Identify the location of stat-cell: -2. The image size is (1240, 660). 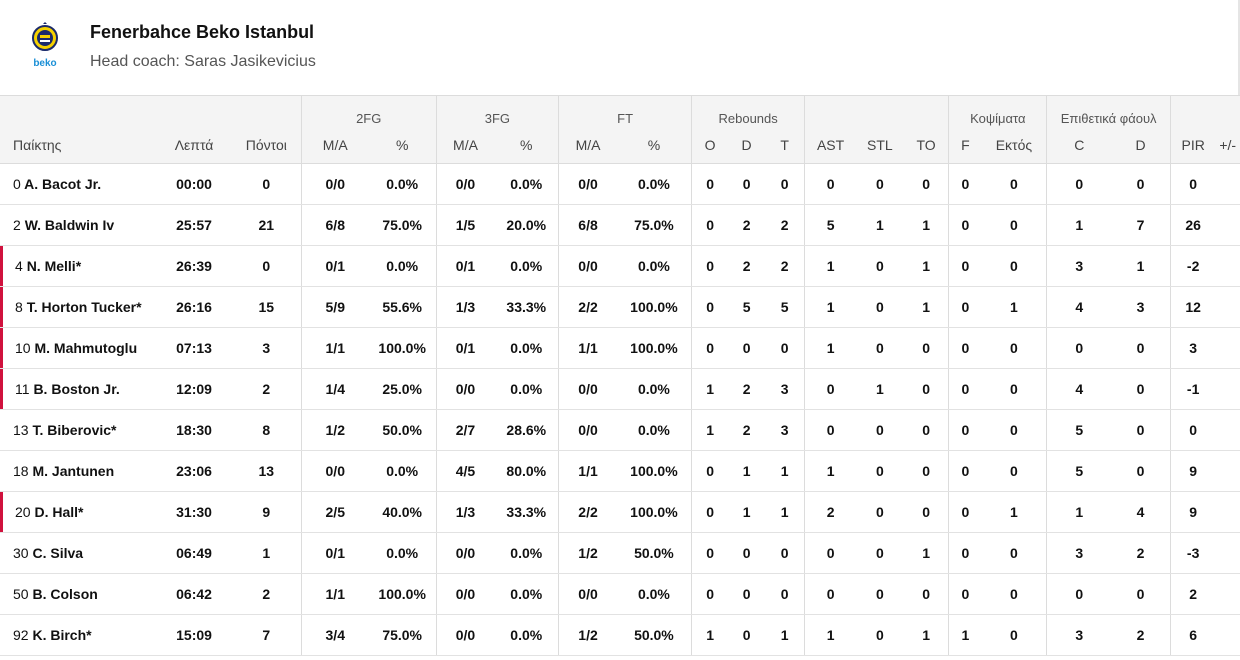
(1192, 266).